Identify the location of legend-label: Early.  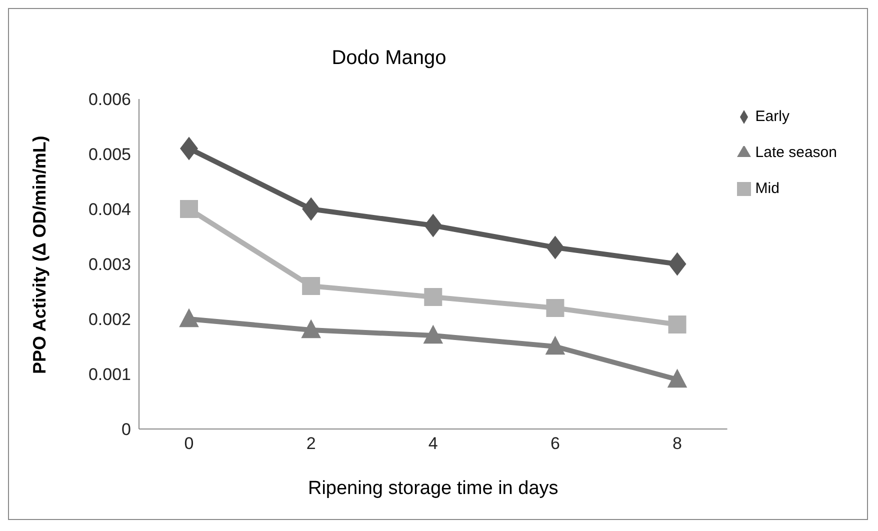
(772, 116).